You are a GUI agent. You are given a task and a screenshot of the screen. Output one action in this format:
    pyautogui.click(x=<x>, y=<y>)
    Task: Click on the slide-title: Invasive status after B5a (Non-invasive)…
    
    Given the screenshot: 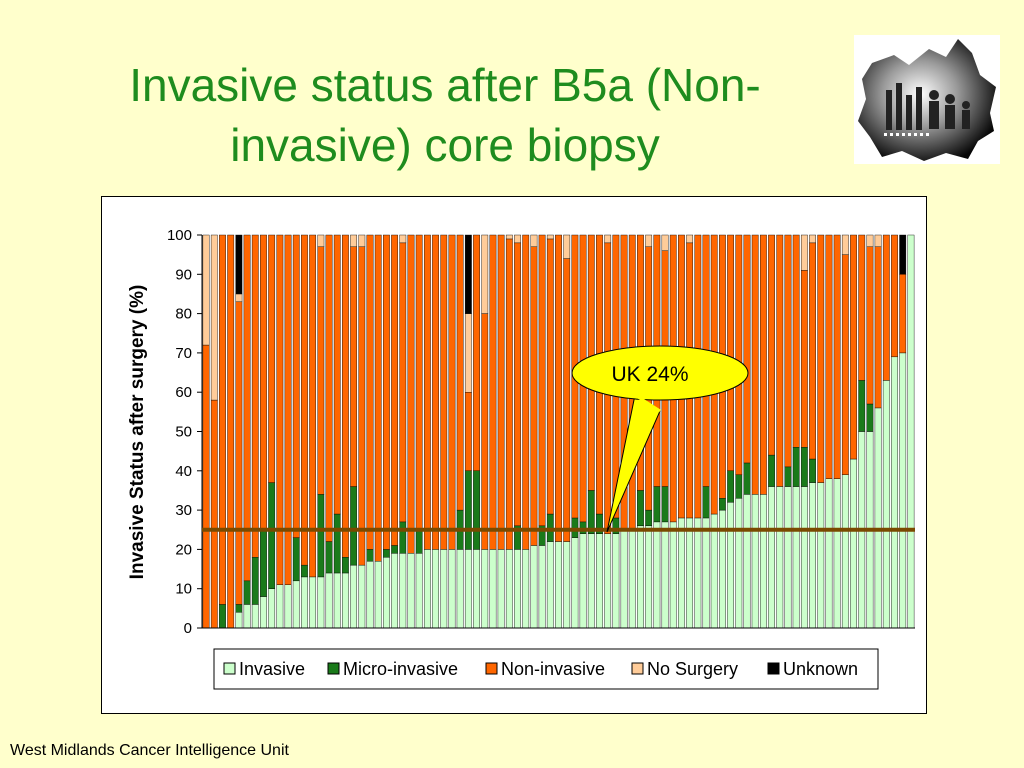 What is the action you would take?
    pyautogui.click(x=445, y=115)
    